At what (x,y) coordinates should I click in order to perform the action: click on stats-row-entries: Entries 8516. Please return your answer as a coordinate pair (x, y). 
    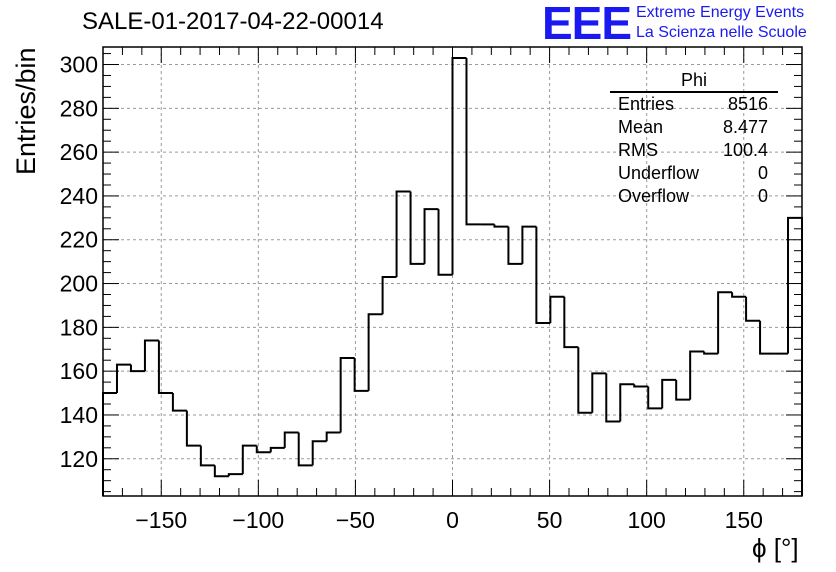
    Looking at the image, I should click on (694, 104).